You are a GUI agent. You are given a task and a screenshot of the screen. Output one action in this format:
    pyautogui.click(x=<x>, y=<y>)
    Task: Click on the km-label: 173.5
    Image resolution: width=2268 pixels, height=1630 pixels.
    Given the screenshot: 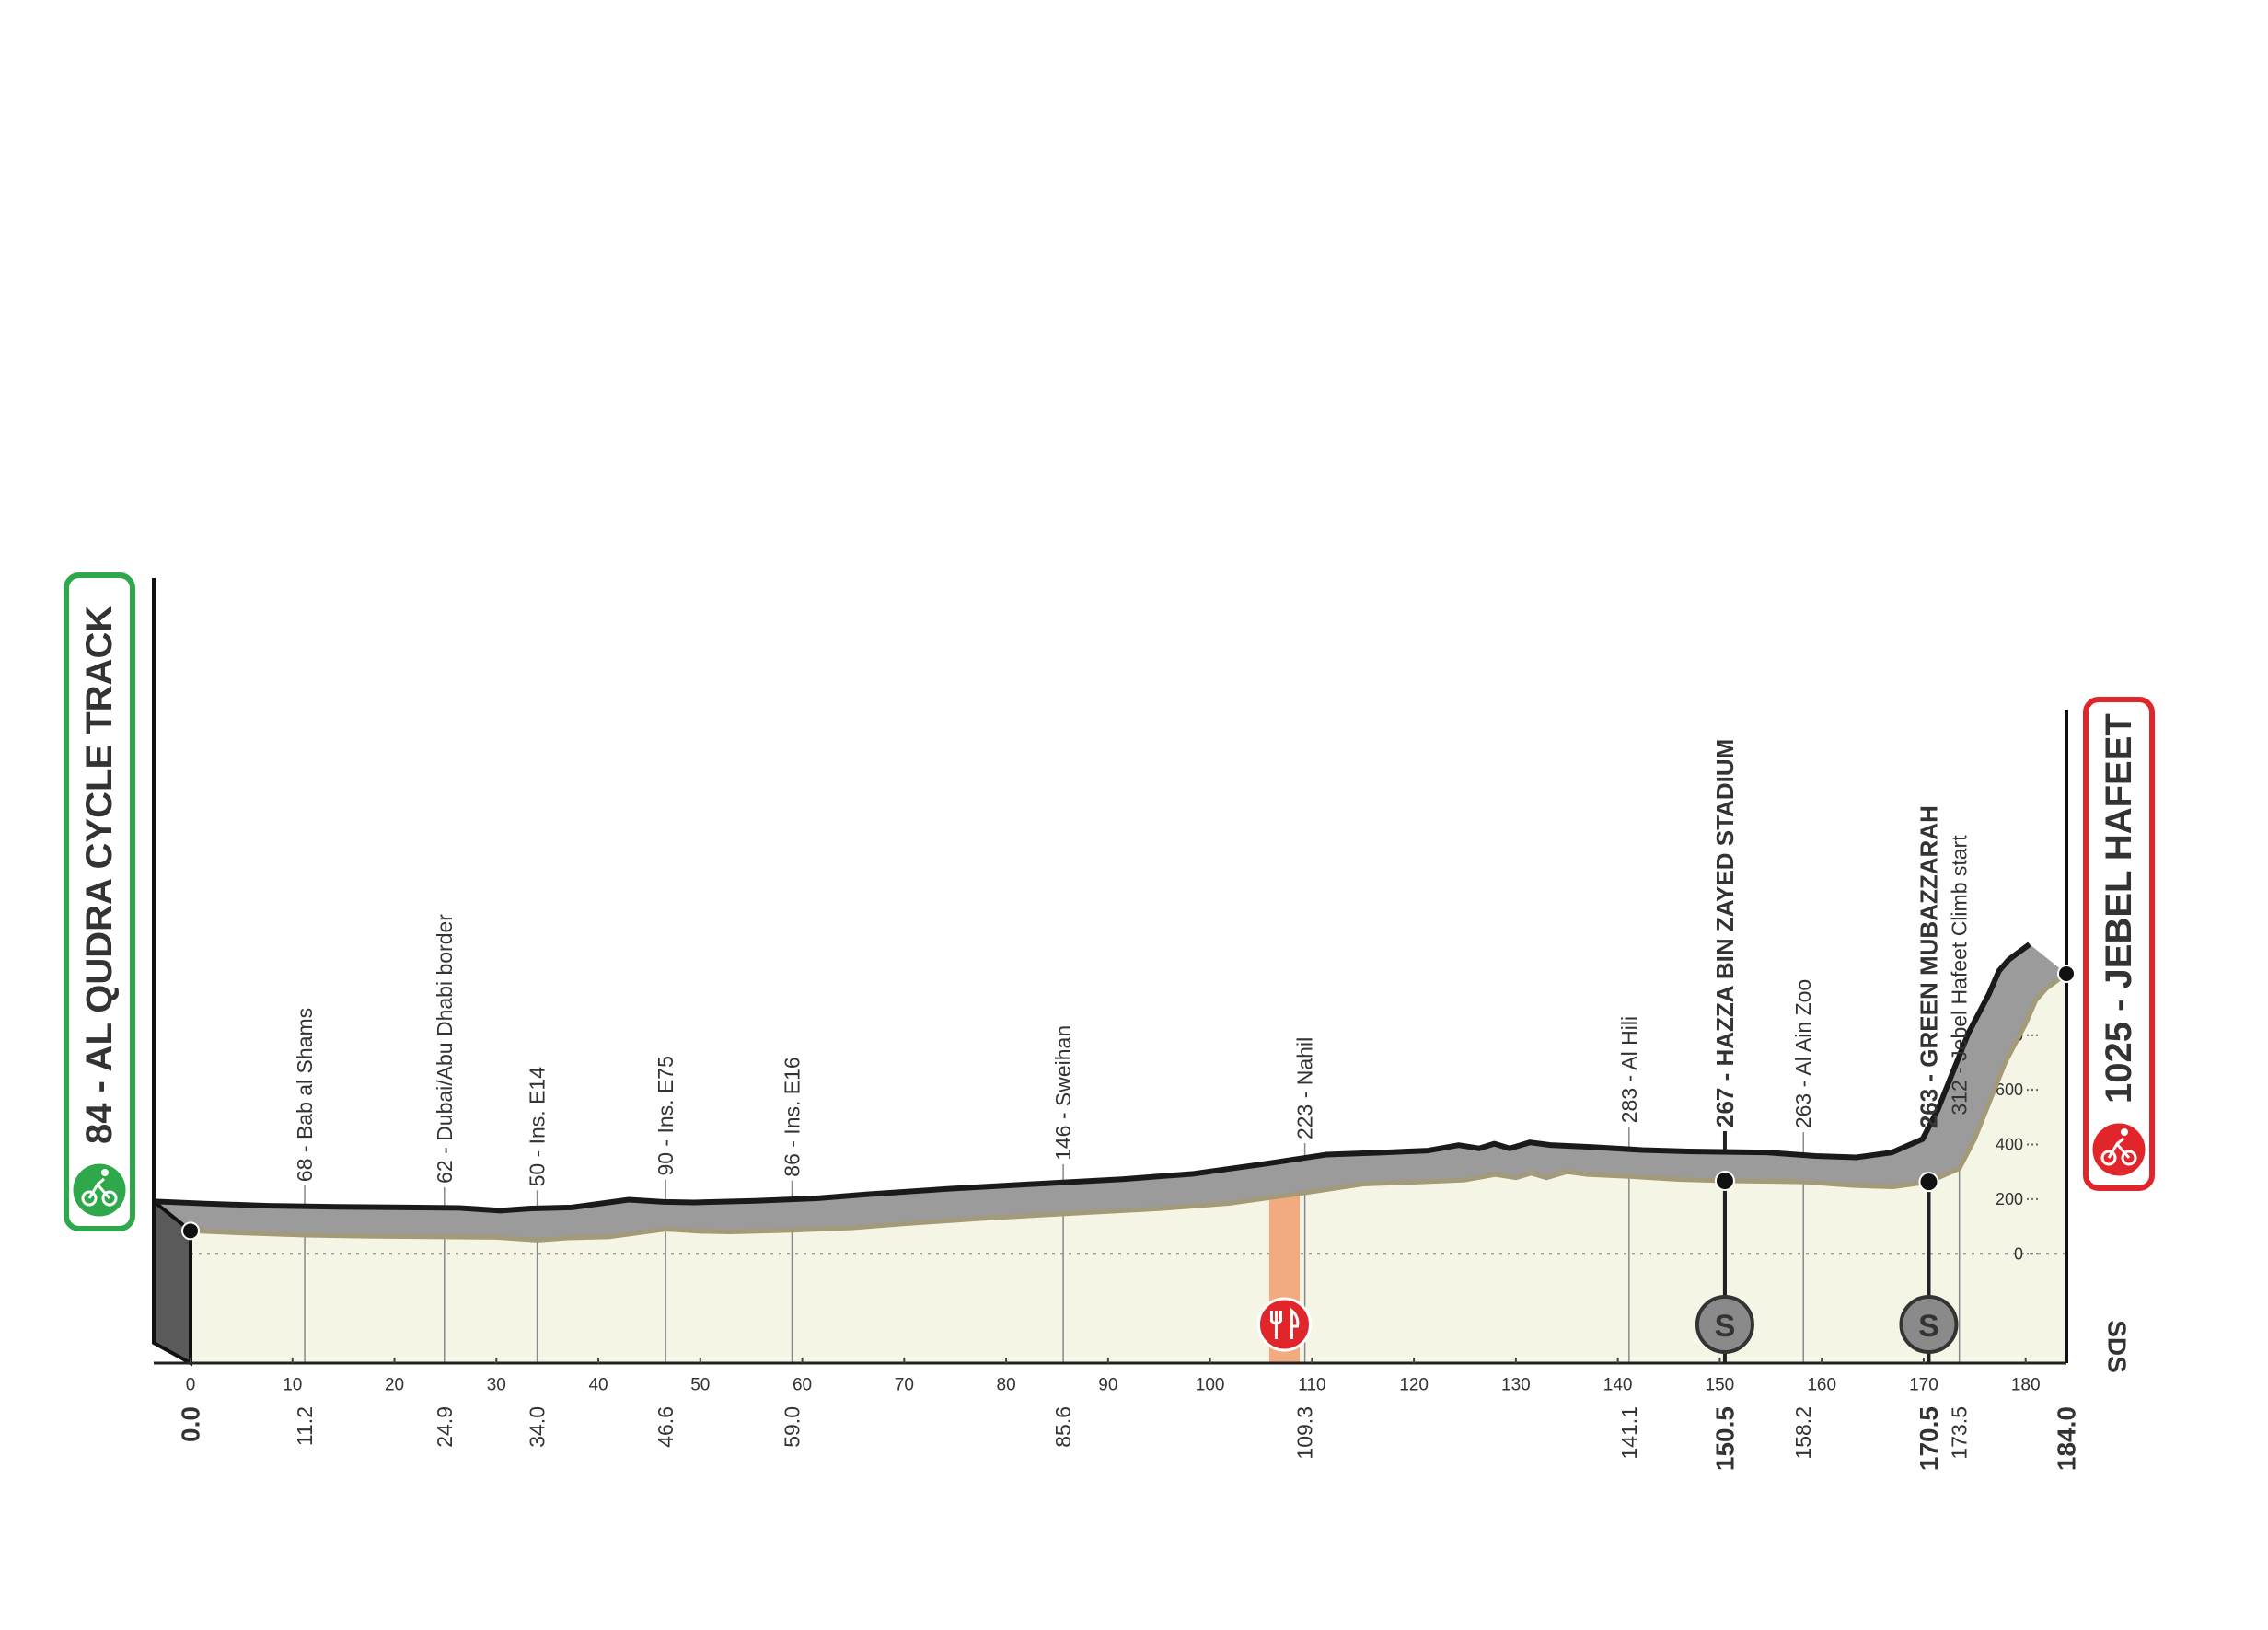 What is the action you would take?
    pyautogui.click(x=1960, y=1433)
    